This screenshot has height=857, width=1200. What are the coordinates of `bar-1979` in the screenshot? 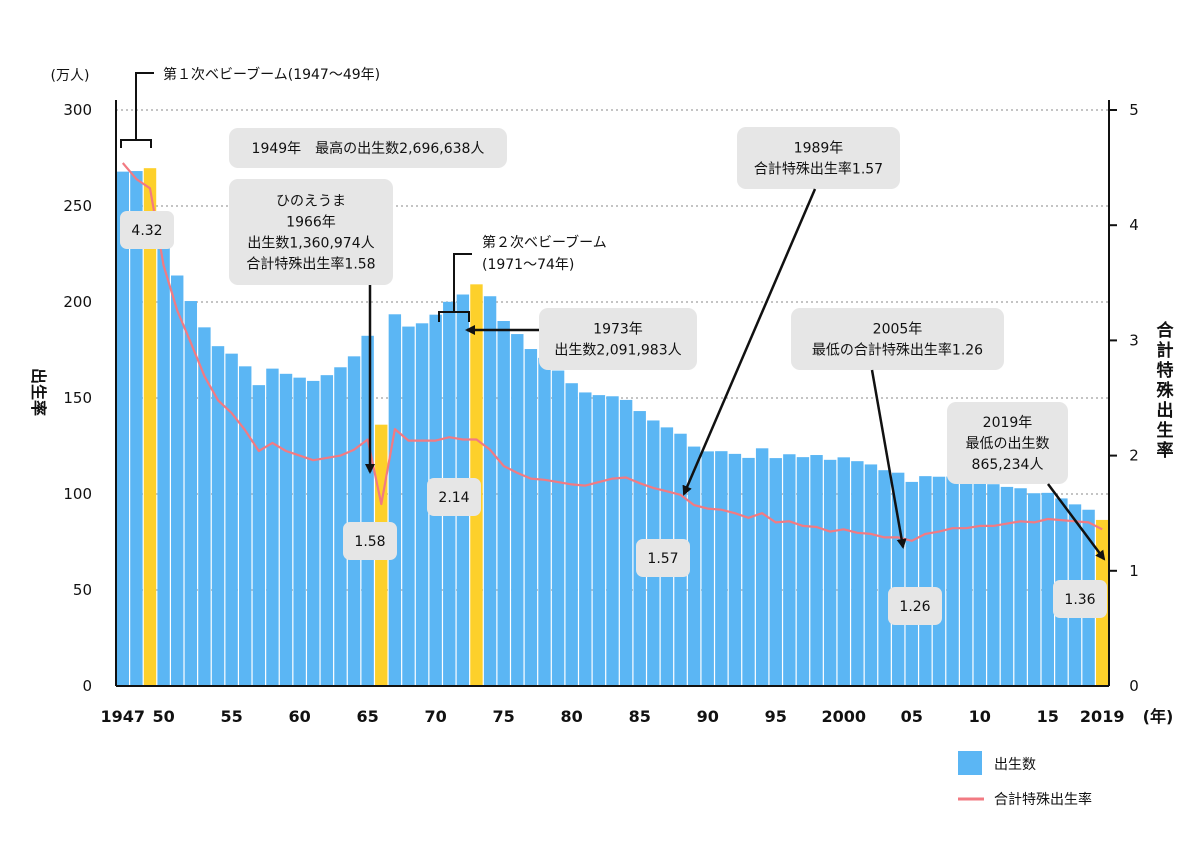 It's located at (558, 528).